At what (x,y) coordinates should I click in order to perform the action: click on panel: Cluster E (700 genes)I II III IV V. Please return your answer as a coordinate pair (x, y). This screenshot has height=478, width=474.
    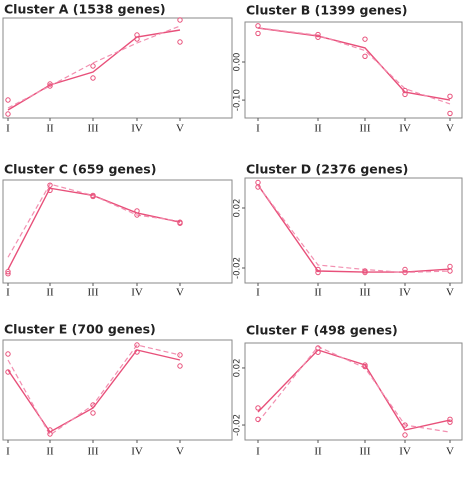
    Looking at the image, I should click on (117, 390).